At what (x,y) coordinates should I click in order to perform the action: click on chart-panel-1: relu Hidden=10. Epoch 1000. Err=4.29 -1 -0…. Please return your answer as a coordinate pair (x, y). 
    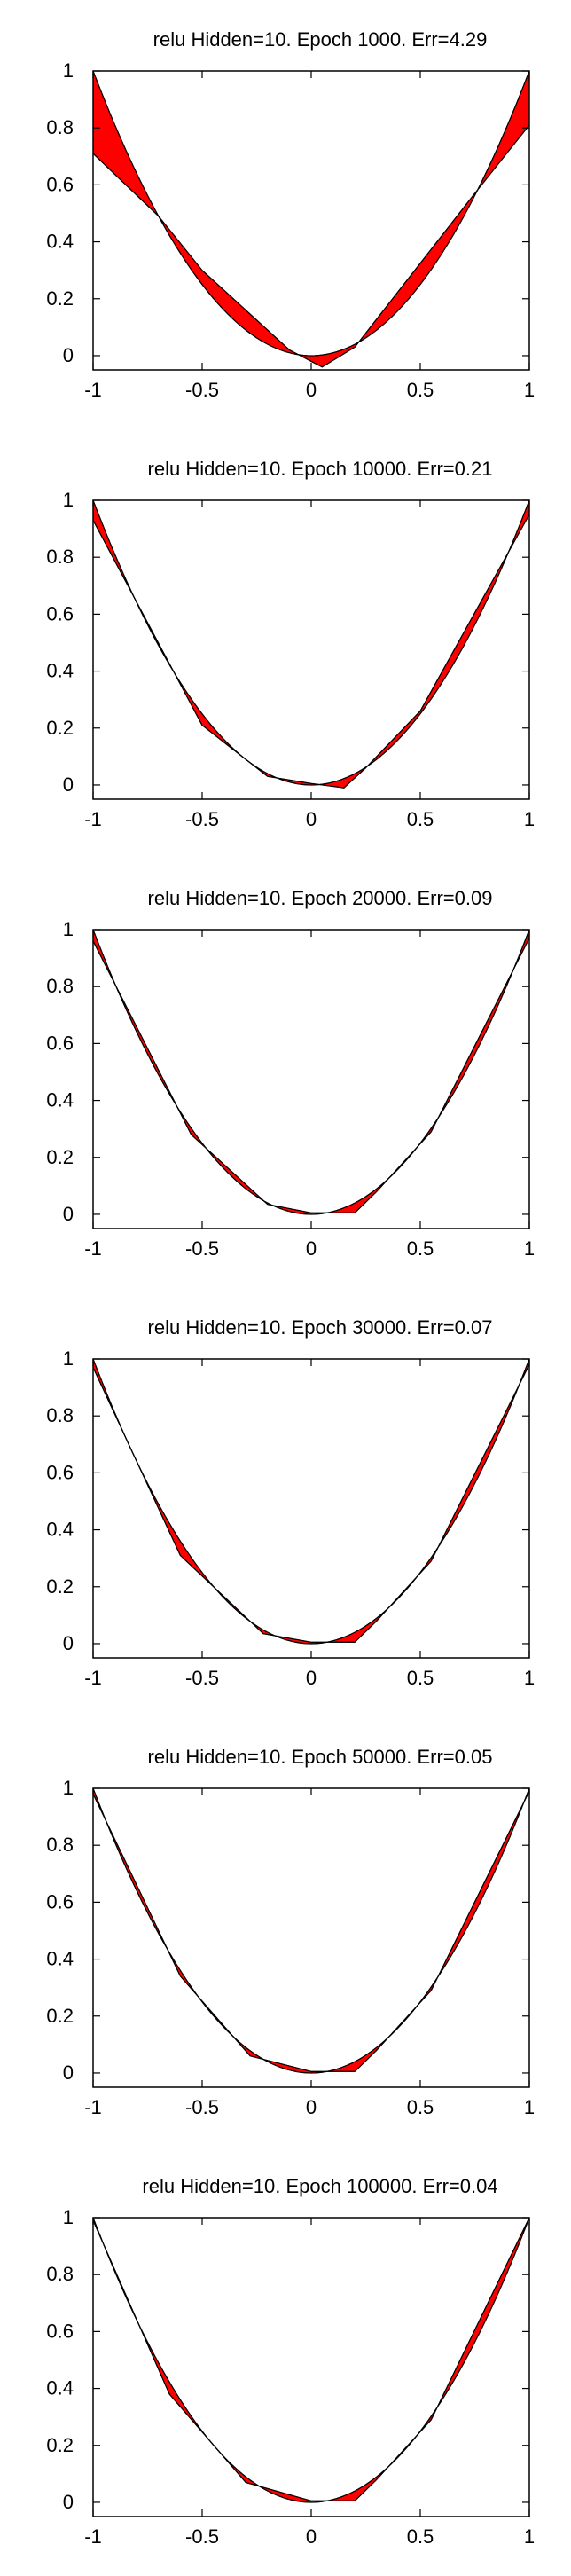
    Looking at the image, I should click on (290, 214).